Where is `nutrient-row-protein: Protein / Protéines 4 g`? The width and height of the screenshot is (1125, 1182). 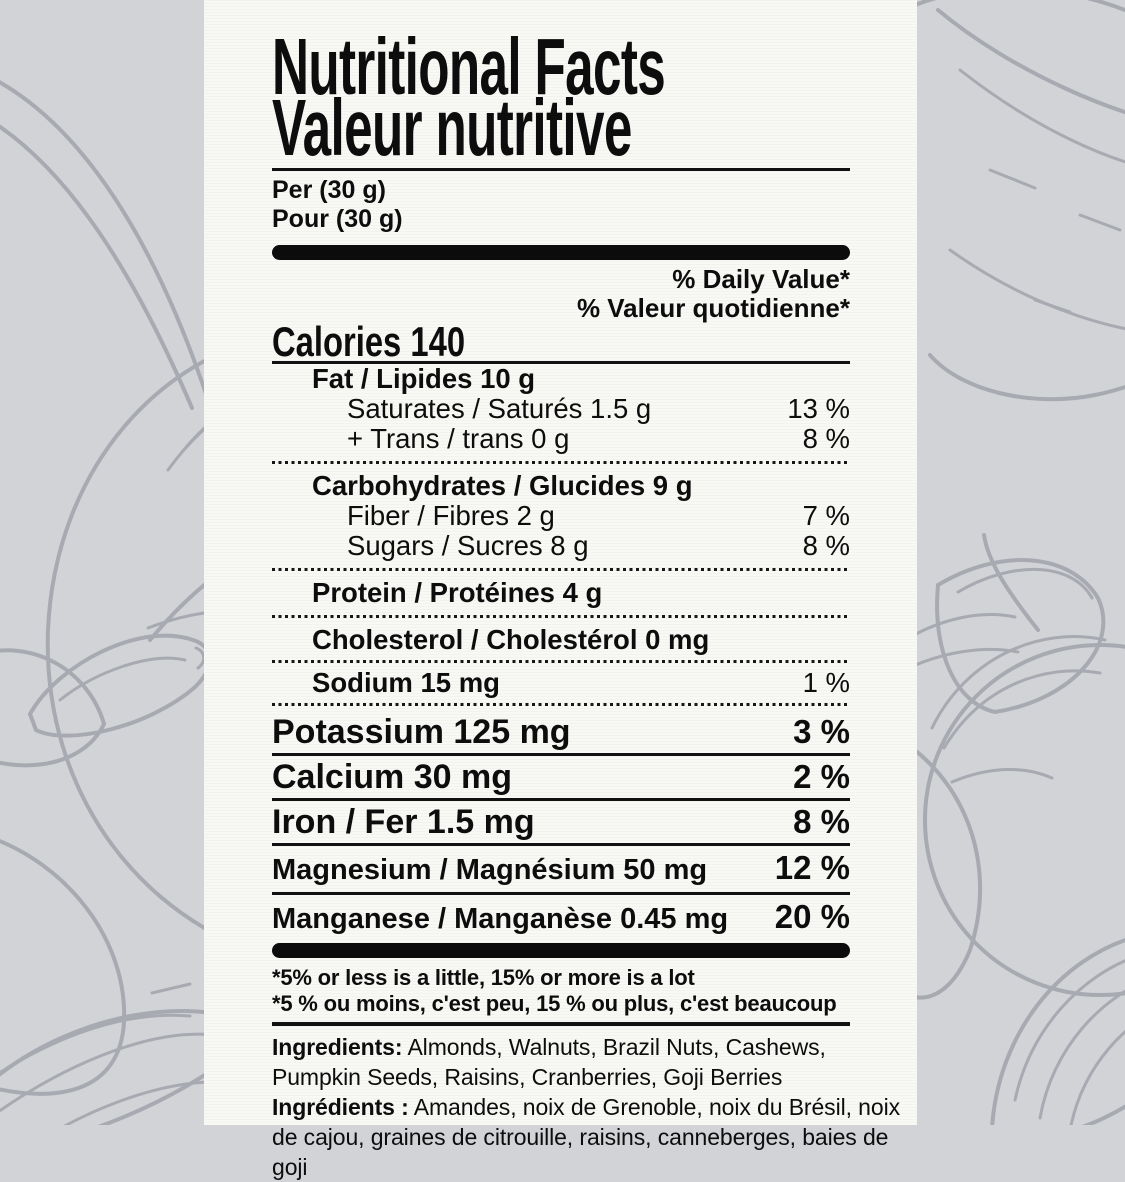 nutrient-row-protein: Protein / Protéines 4 g is located at coordinates (561, 593).